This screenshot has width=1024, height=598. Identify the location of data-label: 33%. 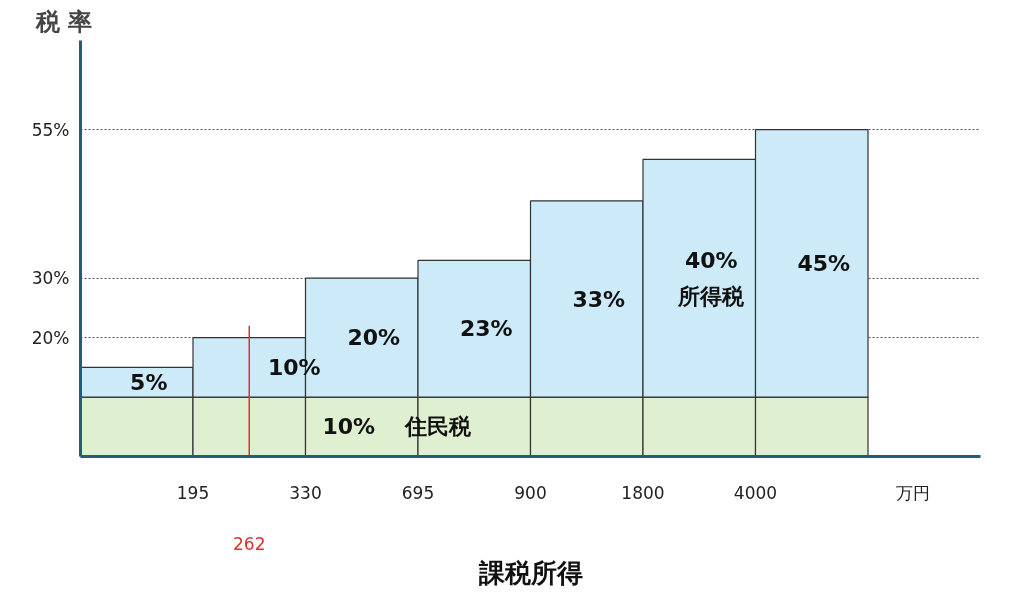
(599, 299).